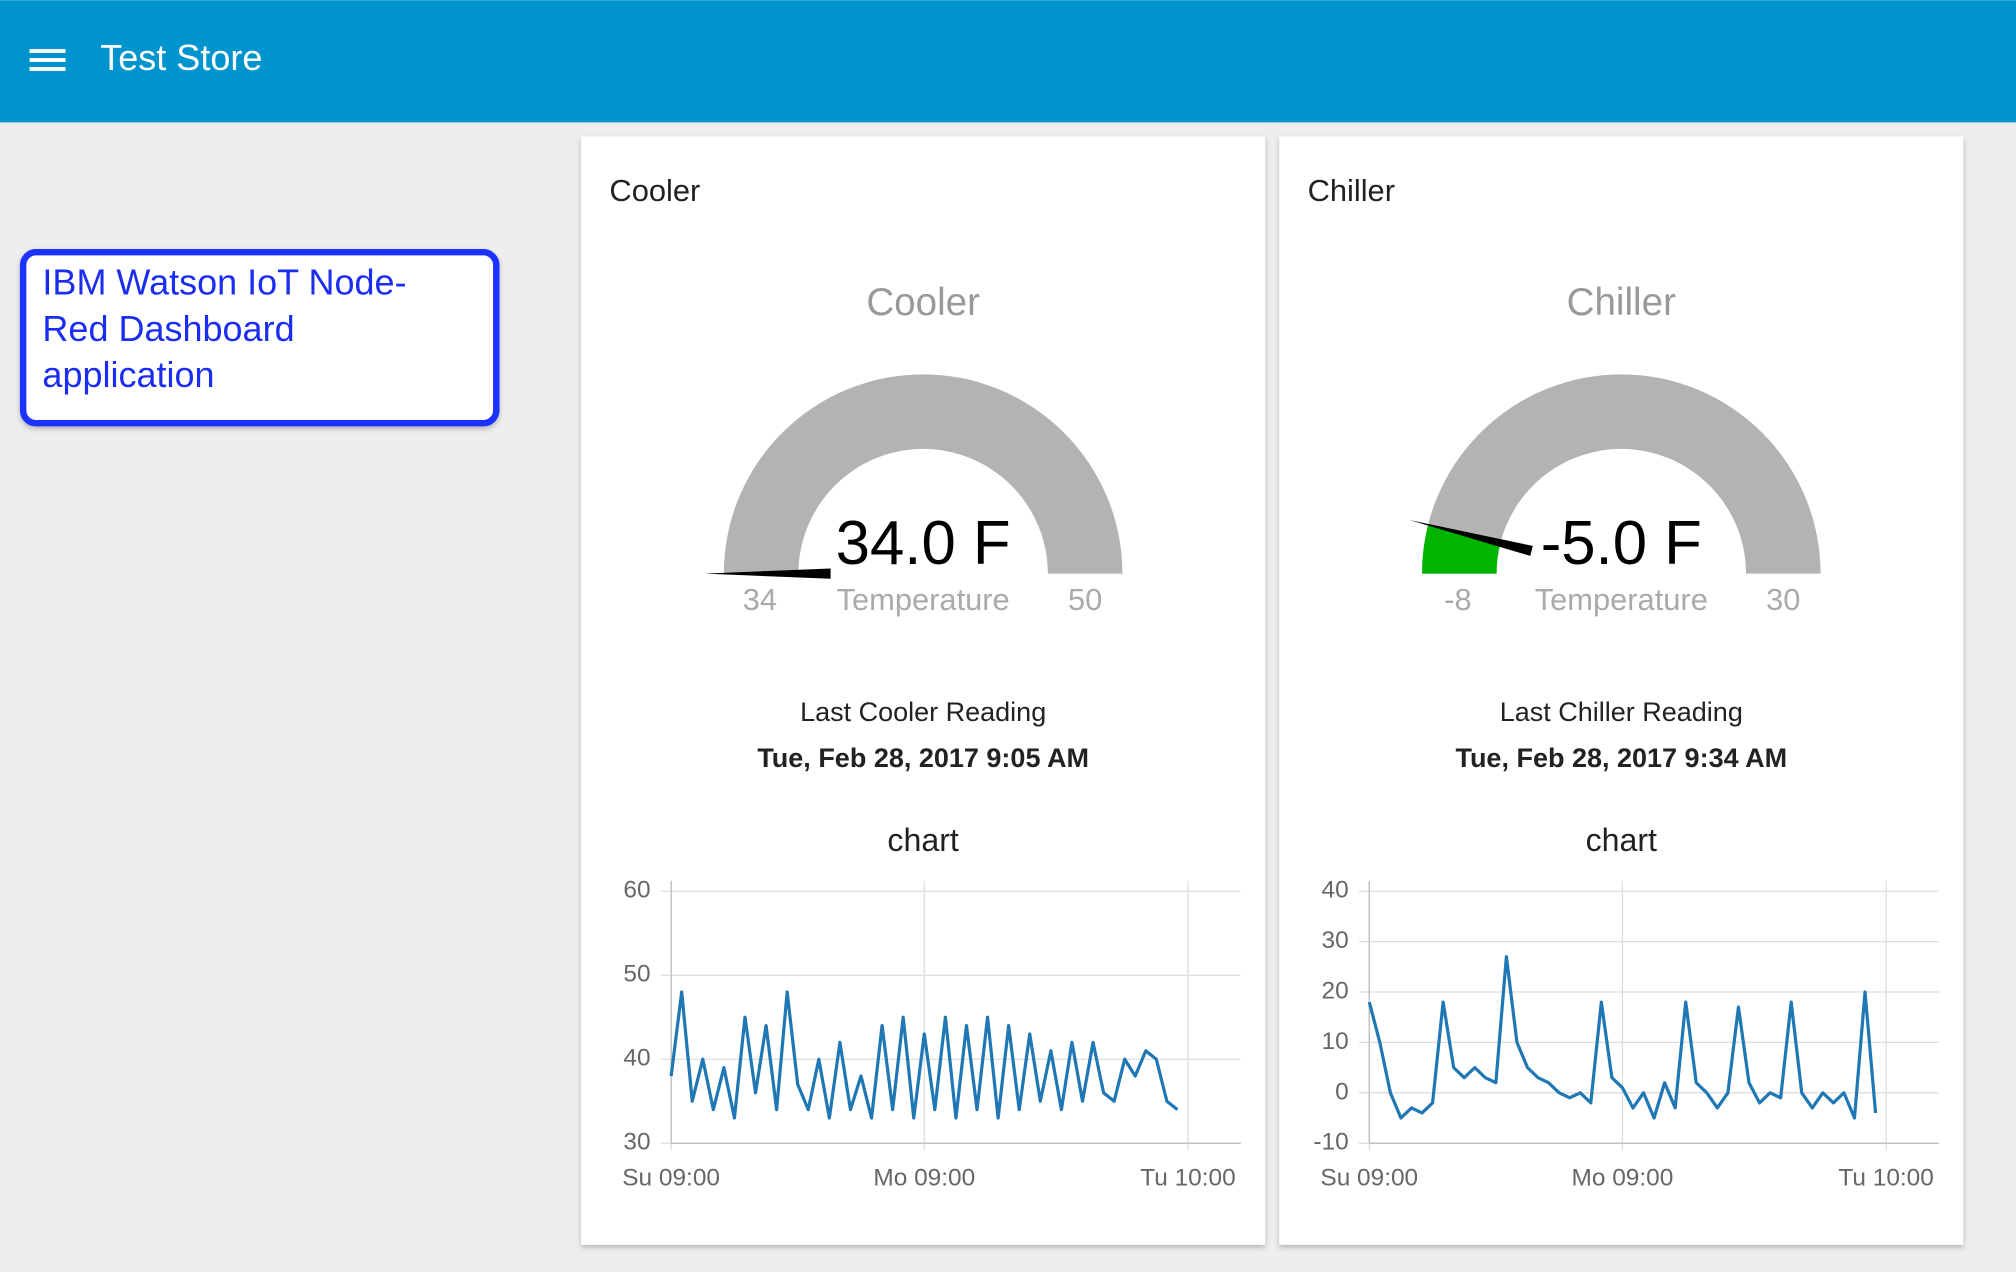  What do you see at coordinates (636, 974) in the screenshot?
I see `y-tick-label: 50` at bounding box center [636, 974].